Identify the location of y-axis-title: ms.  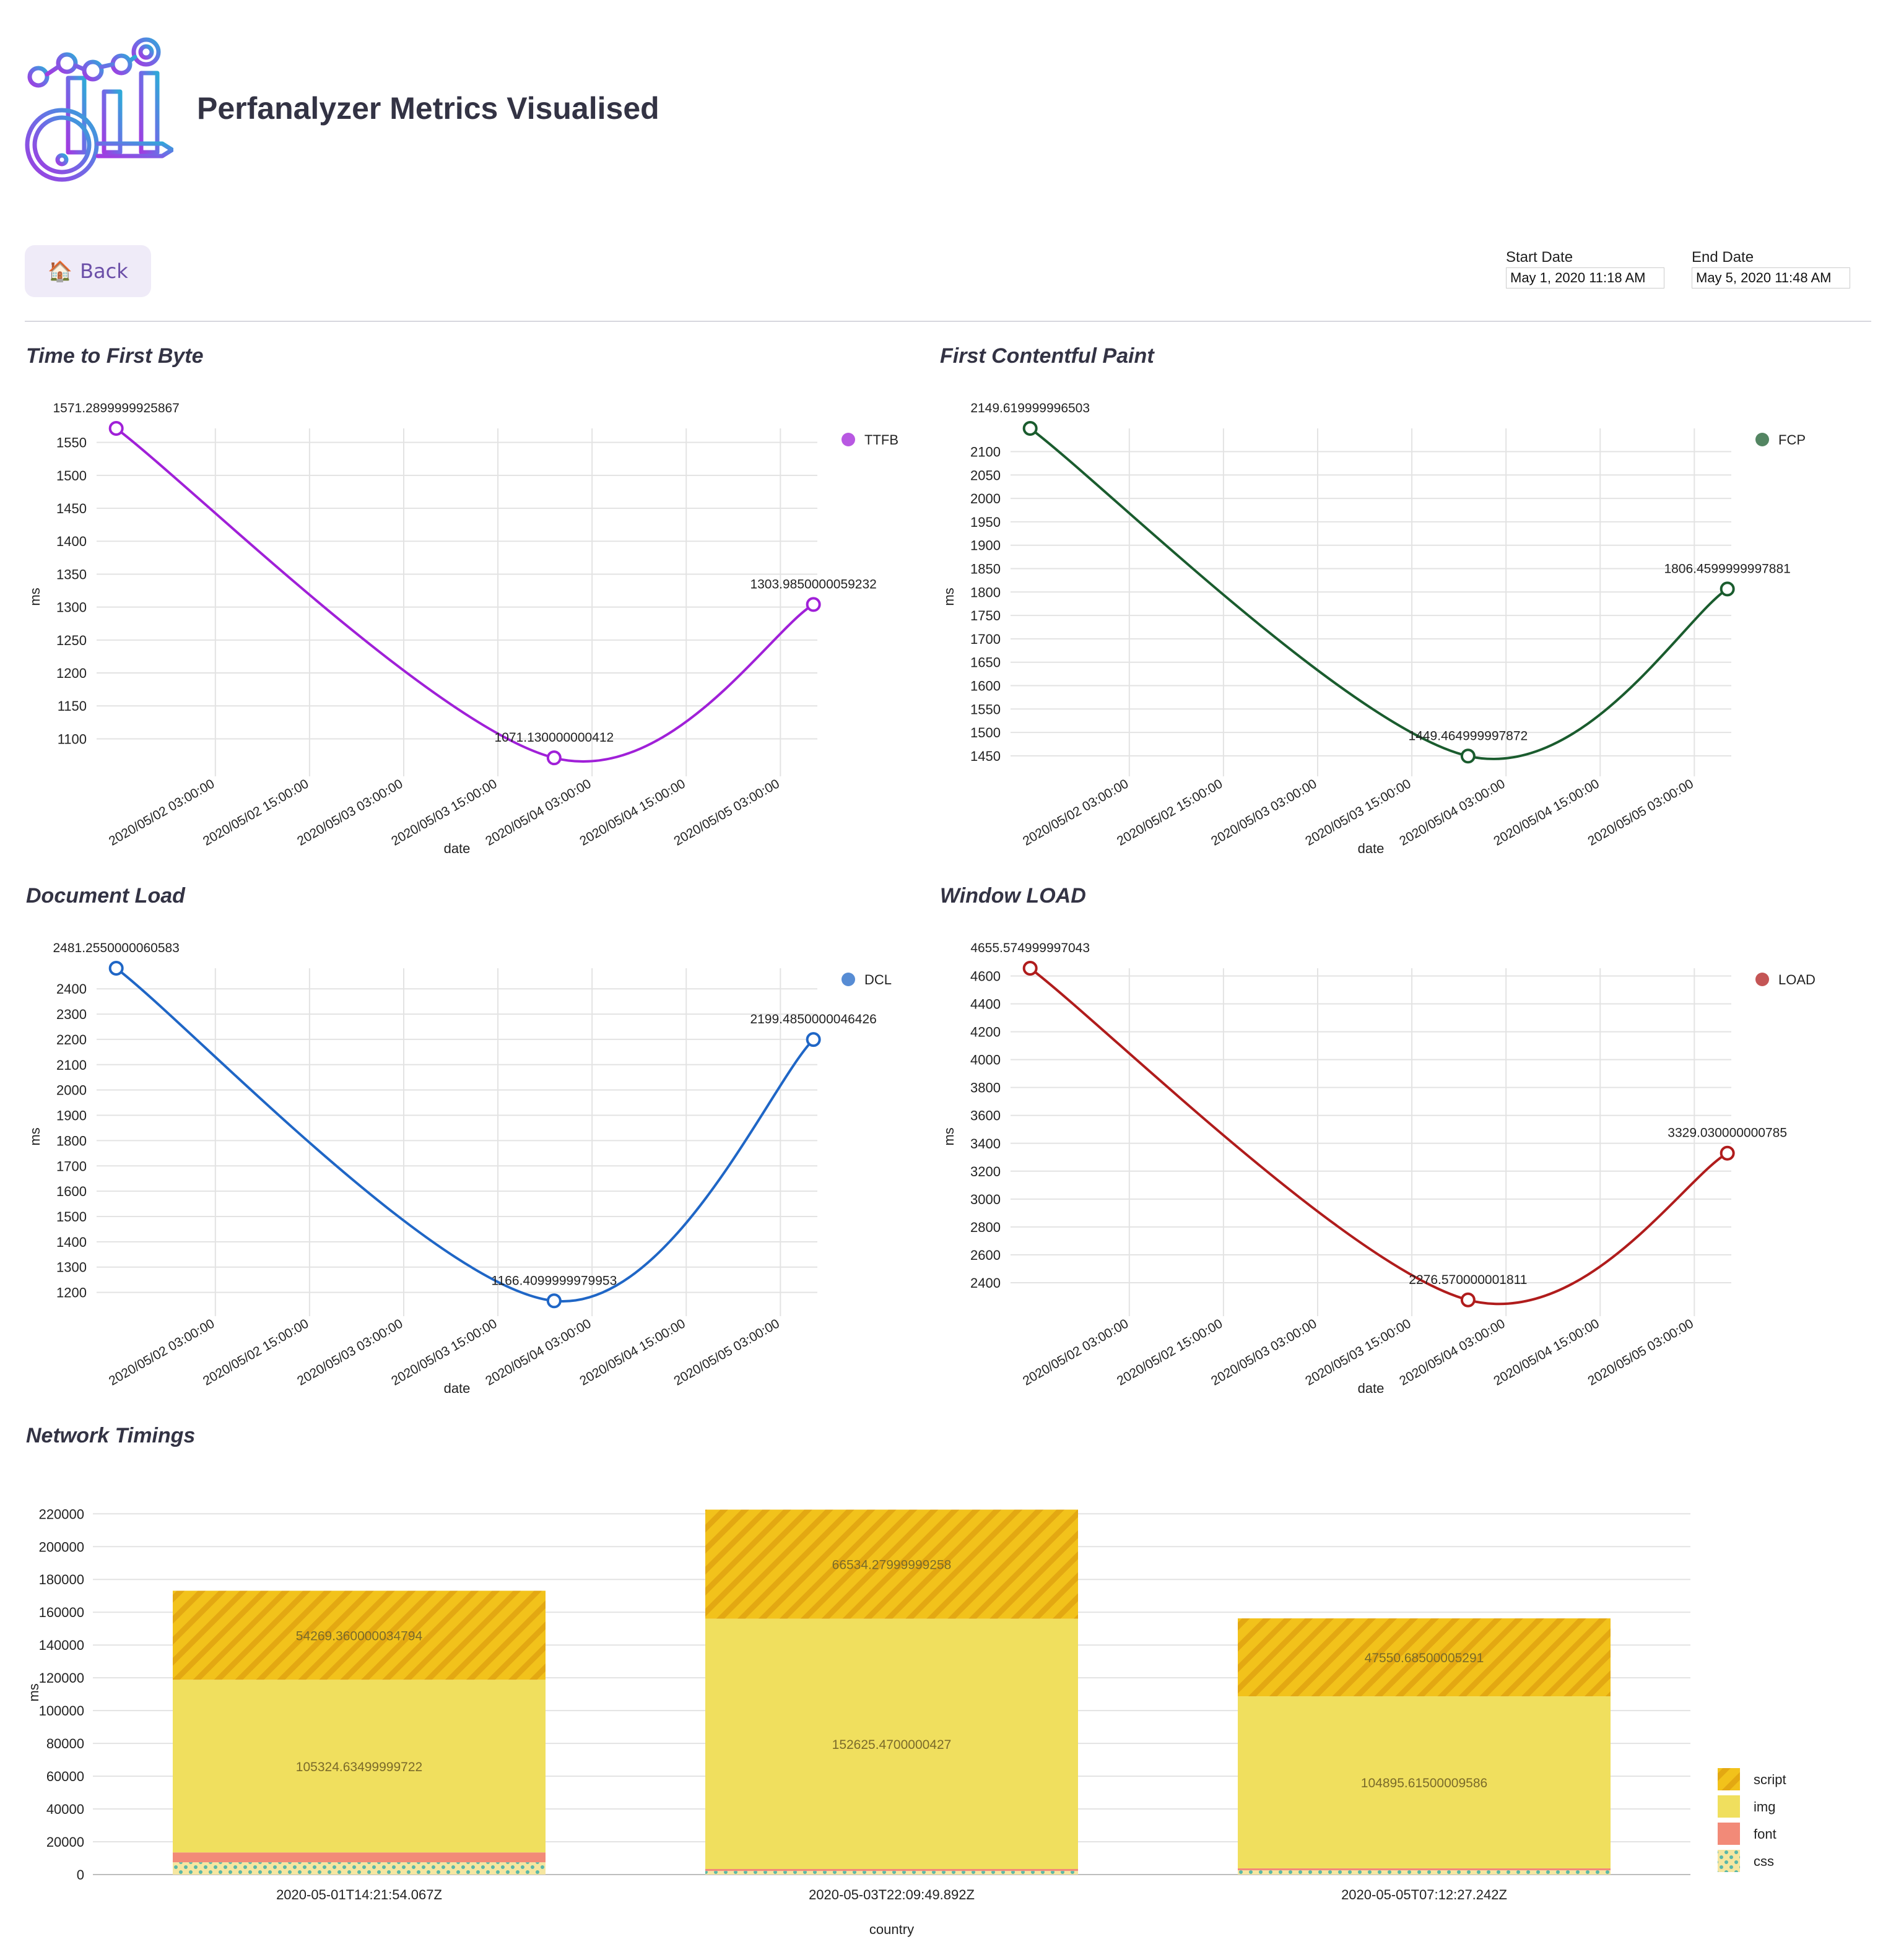
(33, 1692).